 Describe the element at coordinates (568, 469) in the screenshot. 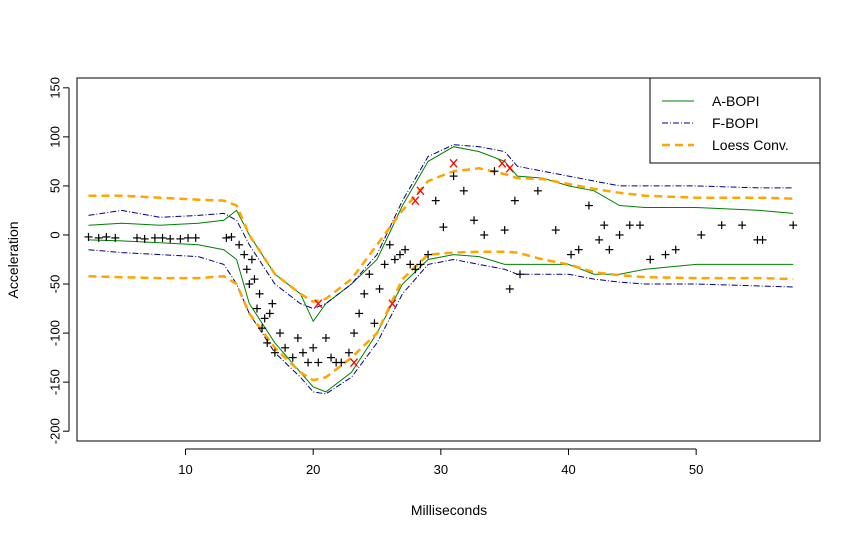

I see `x-tick-label: 40` at that location.